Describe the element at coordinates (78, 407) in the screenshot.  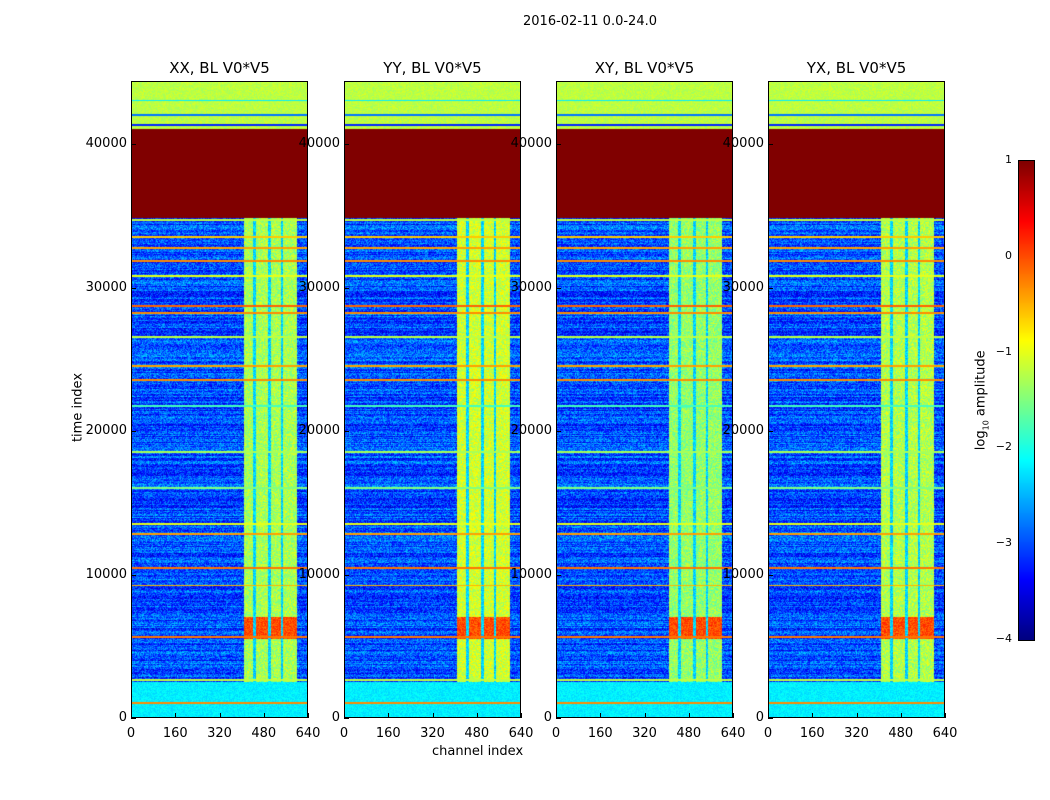
I see `y-axis-label: time index` at that location.